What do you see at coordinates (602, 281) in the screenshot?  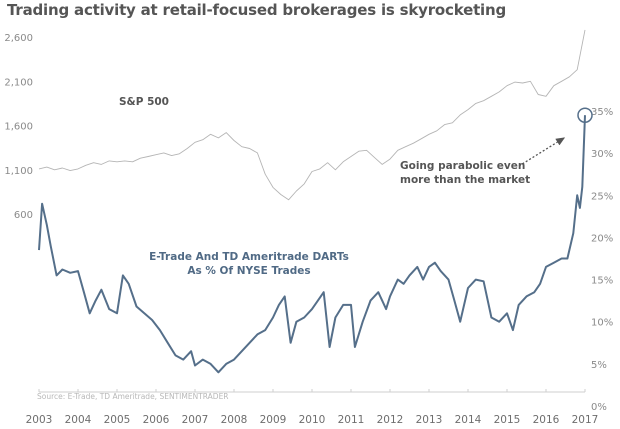 I see `right-tick-label: 15%` at bounding box center [602, 281].